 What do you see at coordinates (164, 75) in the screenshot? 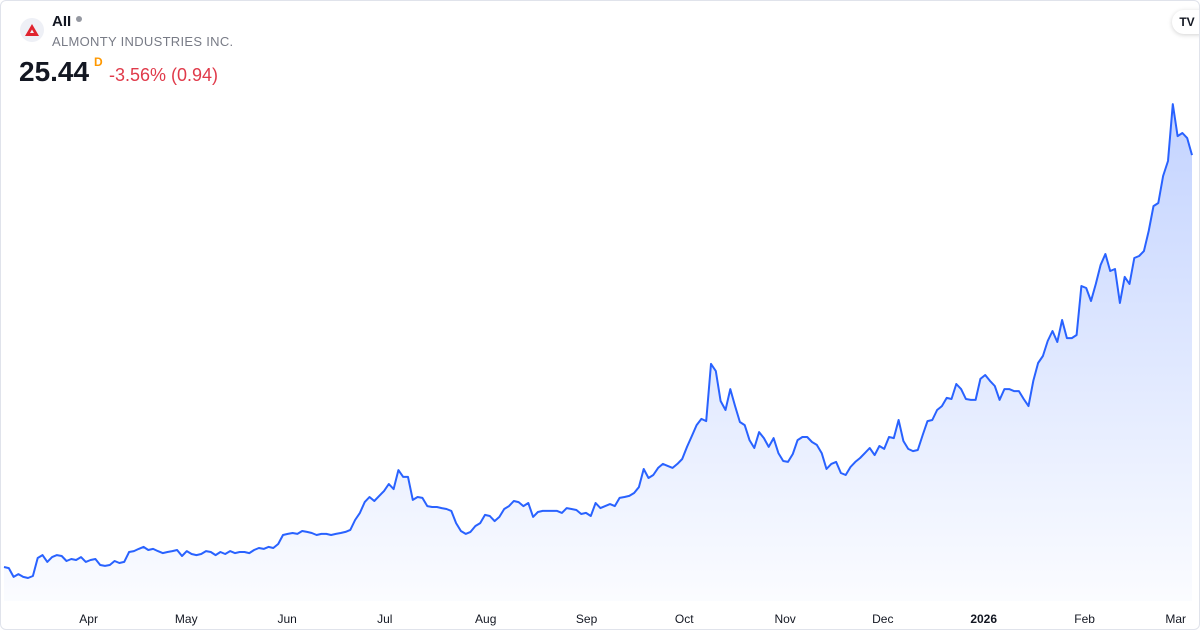
I see `price-change: -3.56% (0.94)` at bounding box center [164, 75].